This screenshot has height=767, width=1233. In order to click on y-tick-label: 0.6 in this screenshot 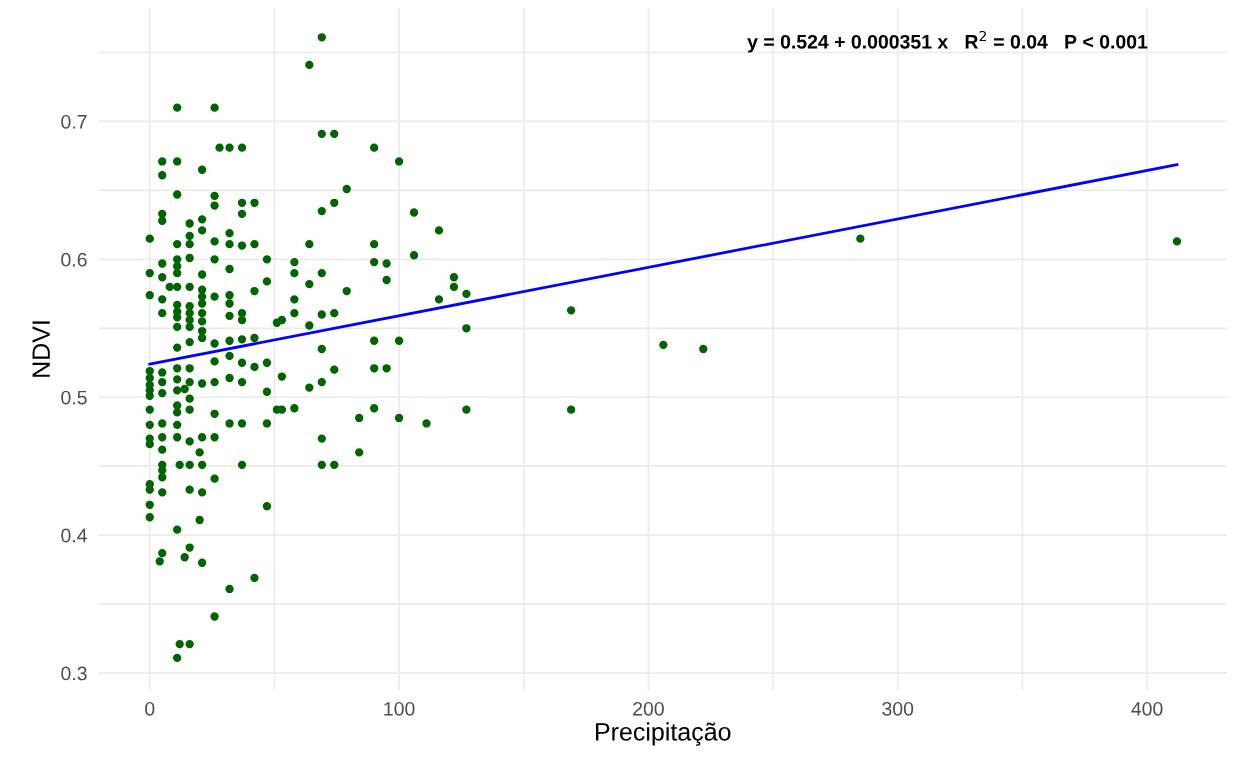, I will do `click(74, 259)`.